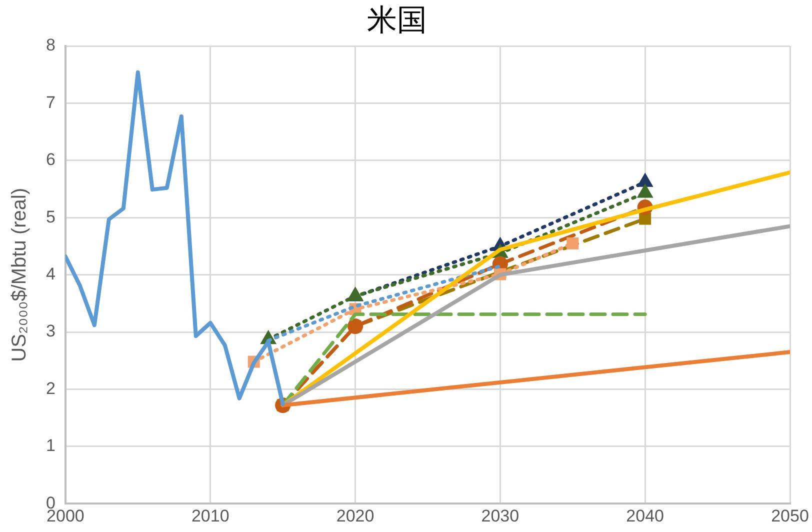 The image size is (812, 532). What do you see at coordinates (51, 388) in the screenshot?
I see `y-tick-label: 2` at bounding box center [51, 388].